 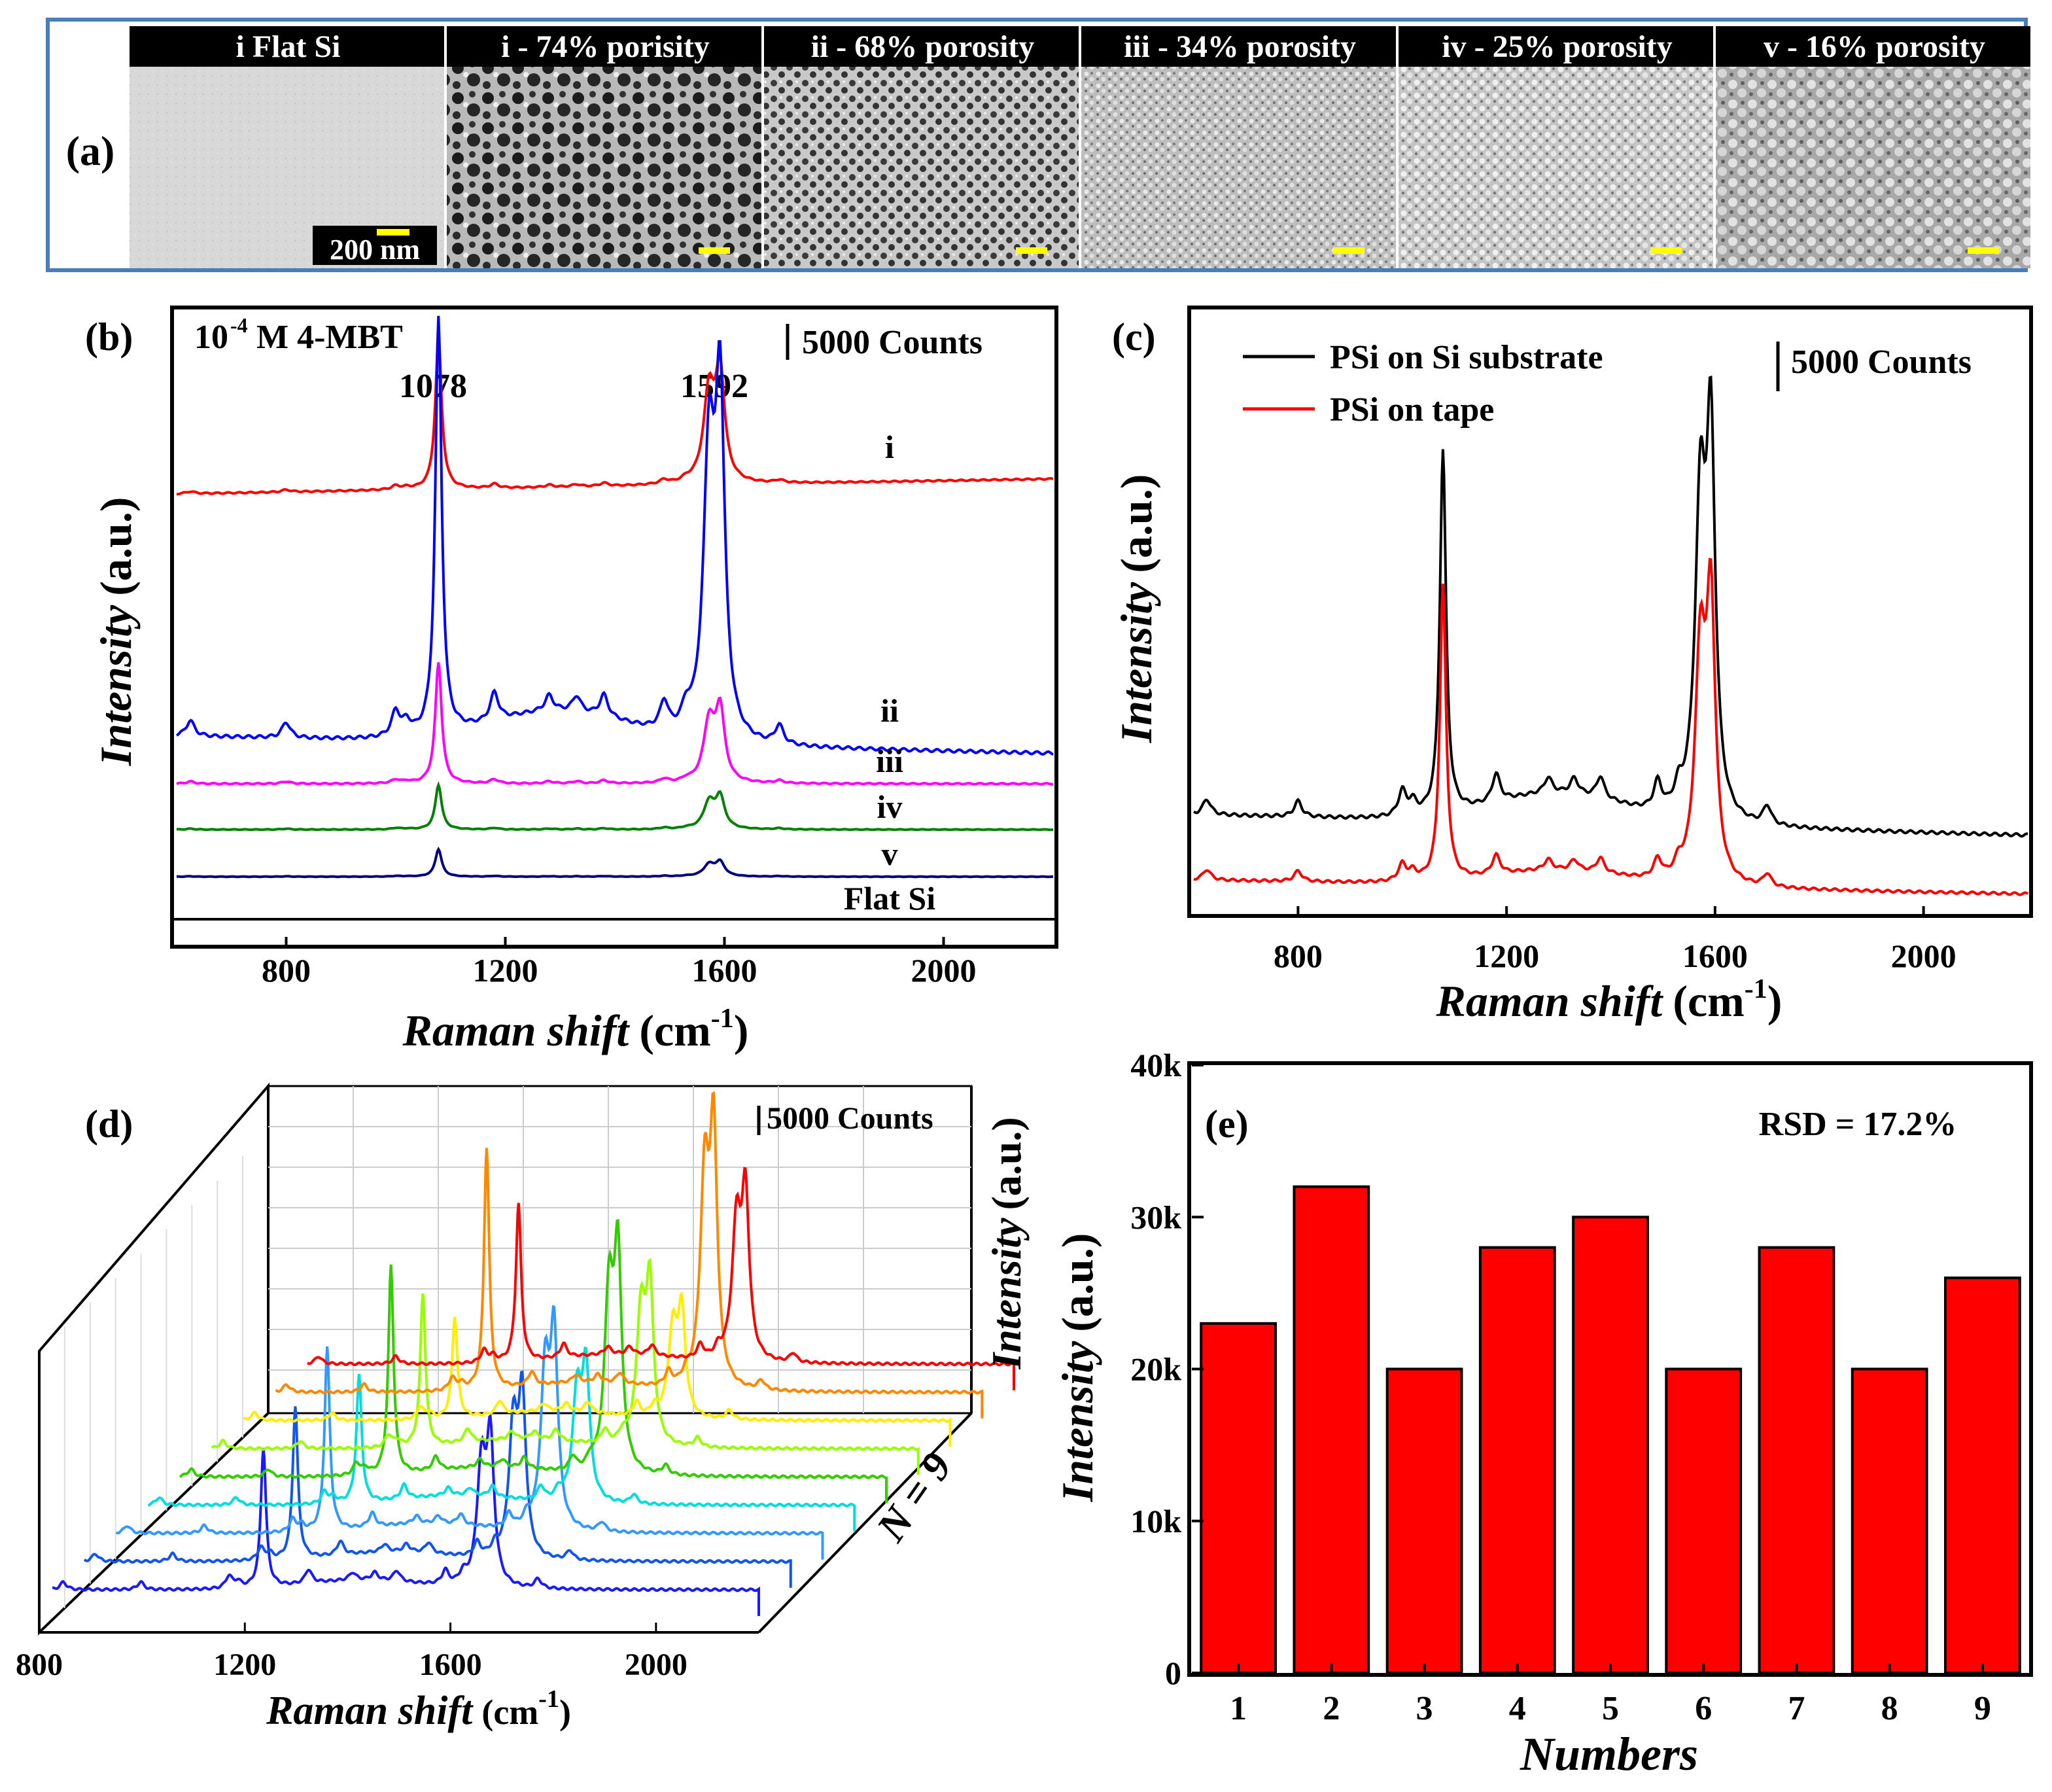 I want to click on panel-a-label: (a), so click(x=90, y=151).